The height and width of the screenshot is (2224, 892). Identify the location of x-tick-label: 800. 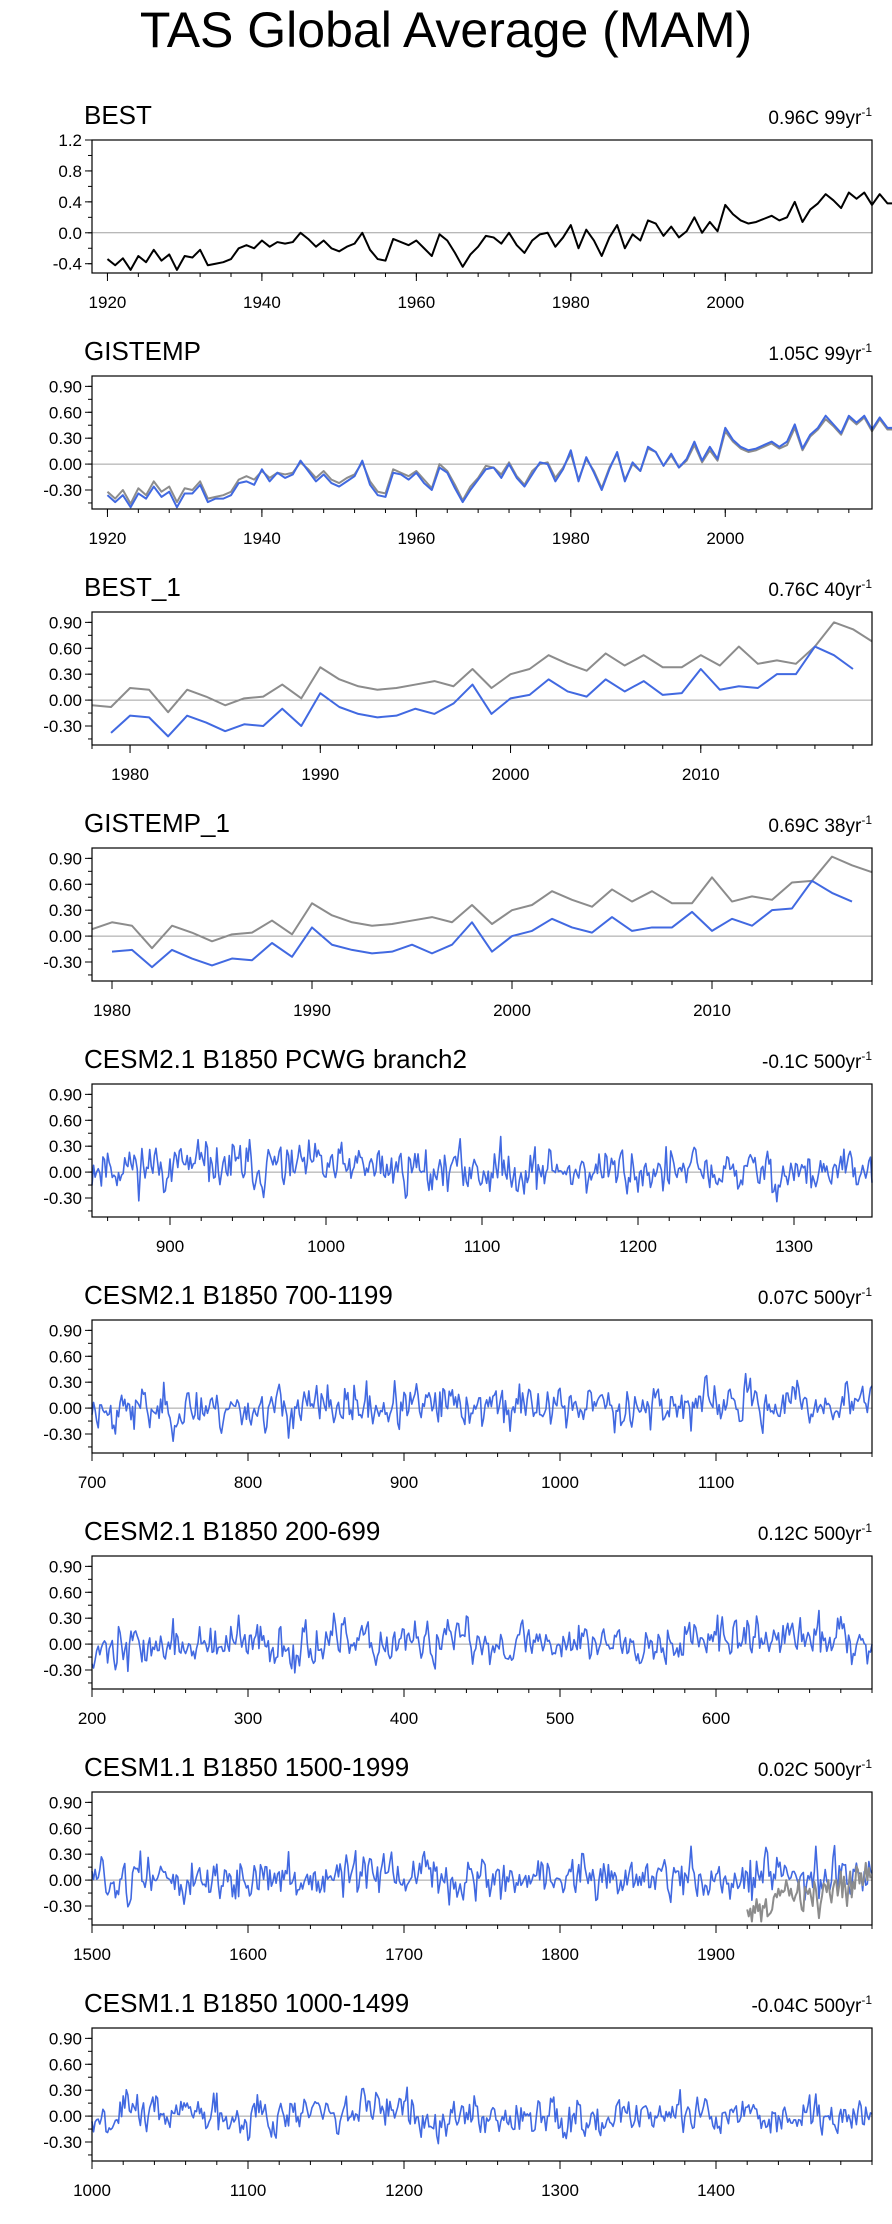
(248, 1482).